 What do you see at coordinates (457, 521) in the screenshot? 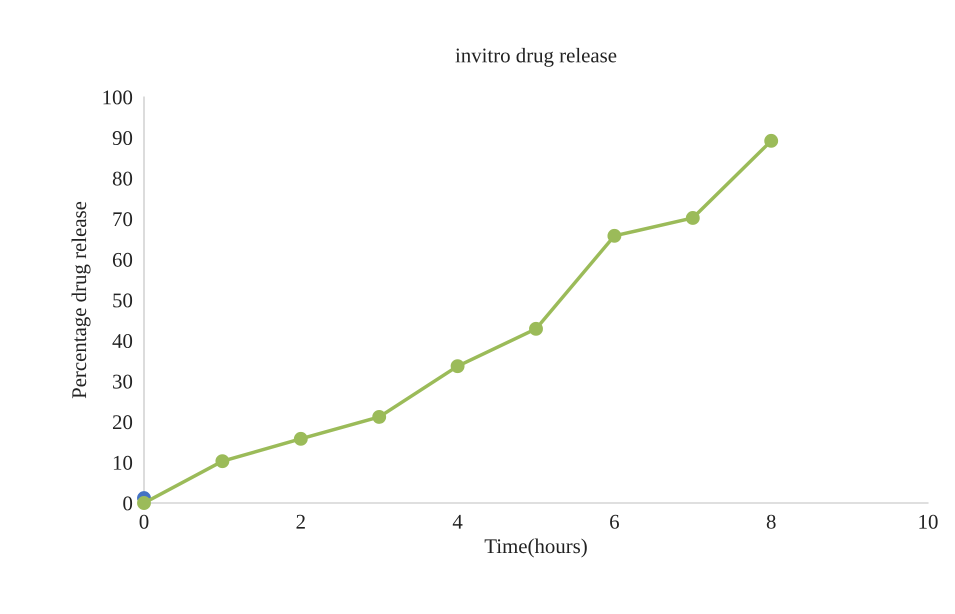
I see `x-tick-label: 4` at bounding box center [457, 521].